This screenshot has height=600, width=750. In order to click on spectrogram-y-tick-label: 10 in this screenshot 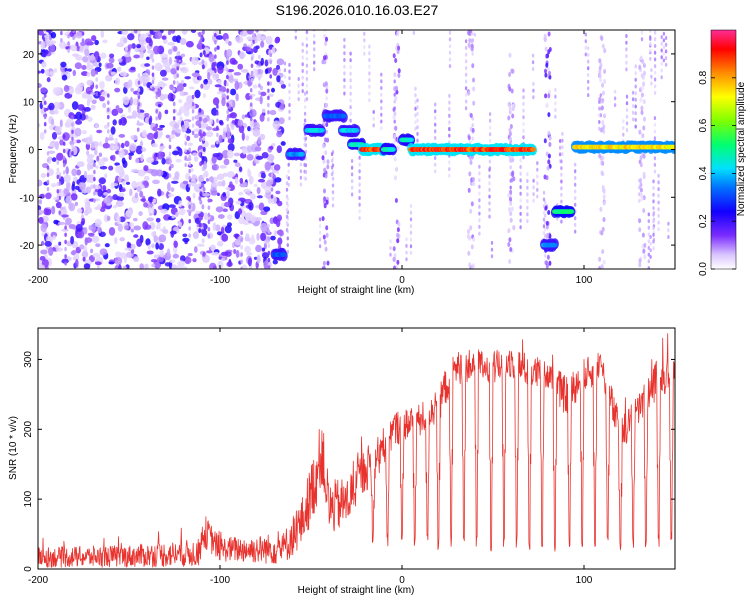, I will do `click(29, 103)`.